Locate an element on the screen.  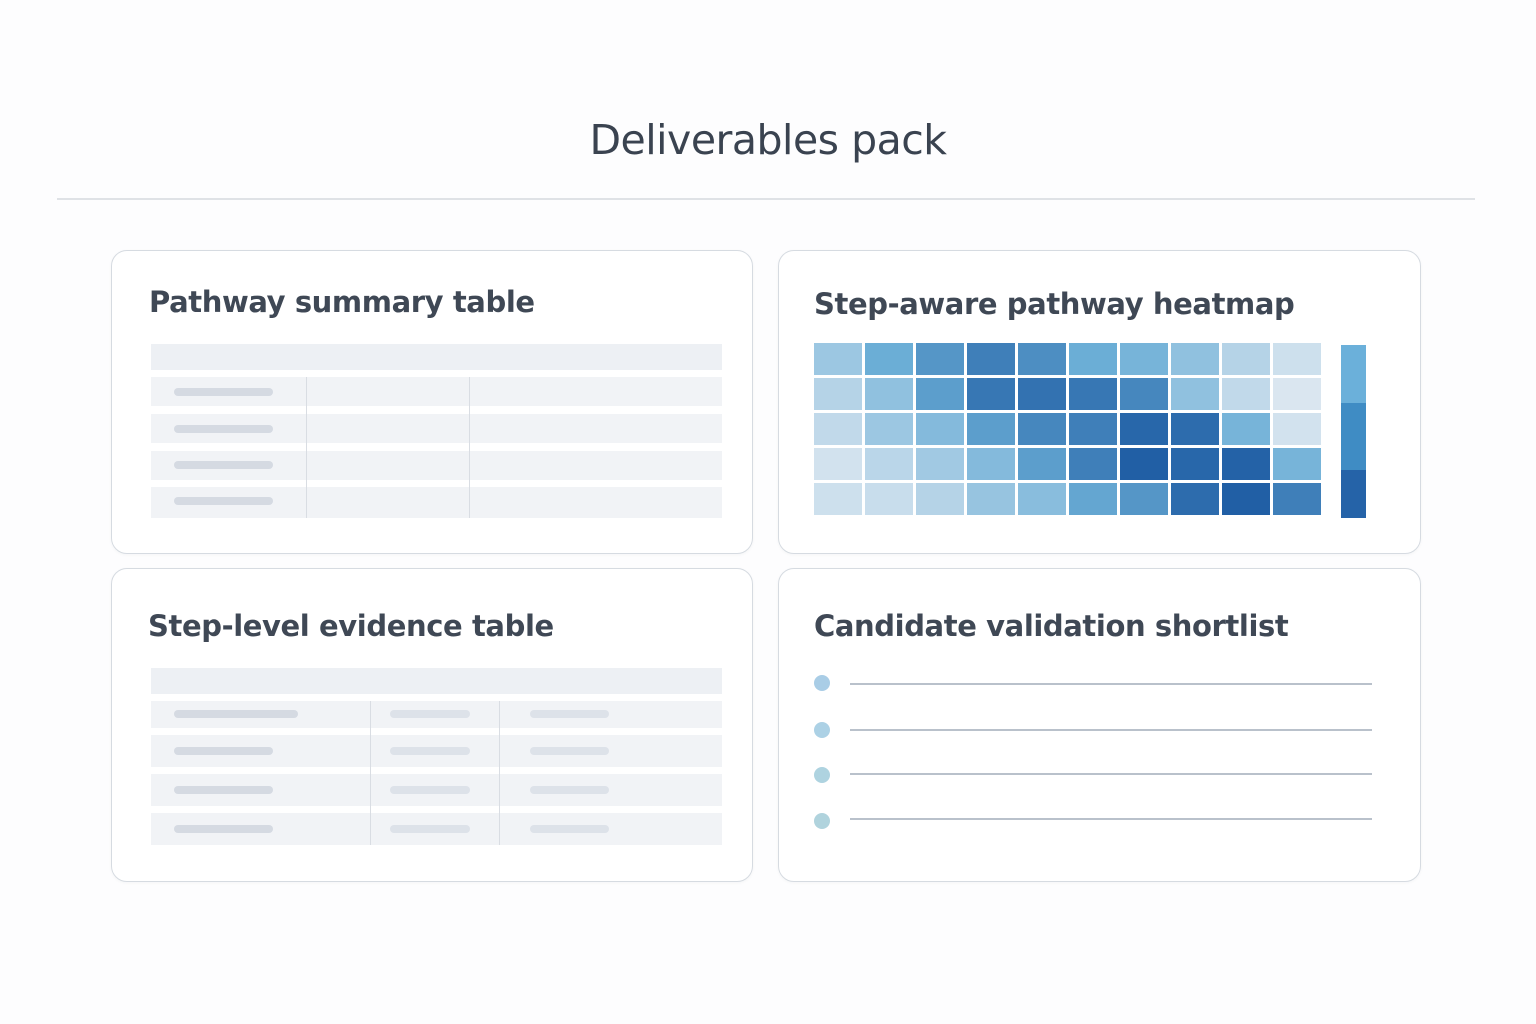
page-title: Deliverables pack is located at coordinates (768, 140).